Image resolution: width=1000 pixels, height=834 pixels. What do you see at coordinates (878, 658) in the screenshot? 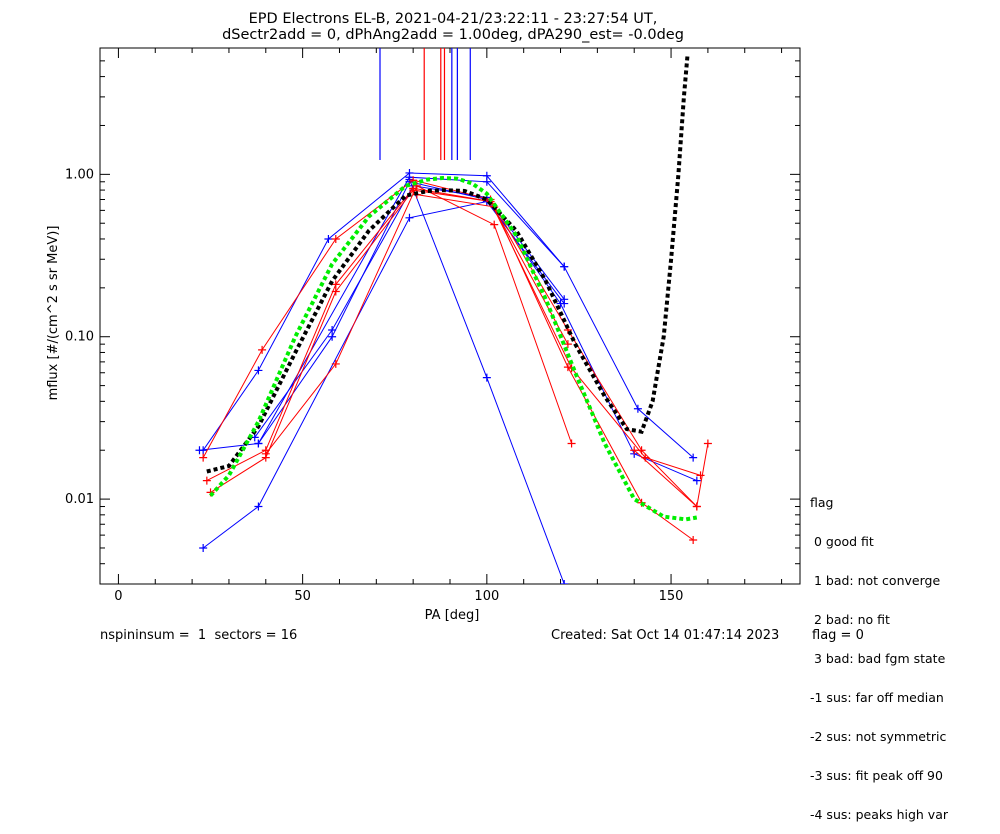
I see `flag-legend-item: 3 bad: bad fgm state` at bounding box center [878, 658].